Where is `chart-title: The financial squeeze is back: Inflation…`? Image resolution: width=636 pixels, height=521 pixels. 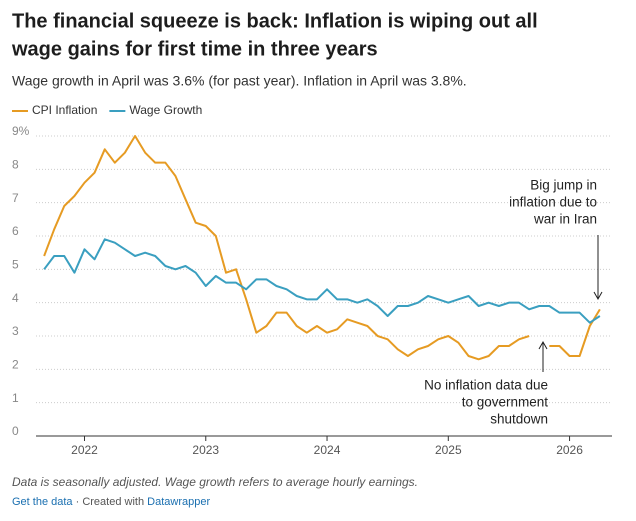
chart-title: The financial squeeze is back: Inflation… is located at coordinates (275, 21).